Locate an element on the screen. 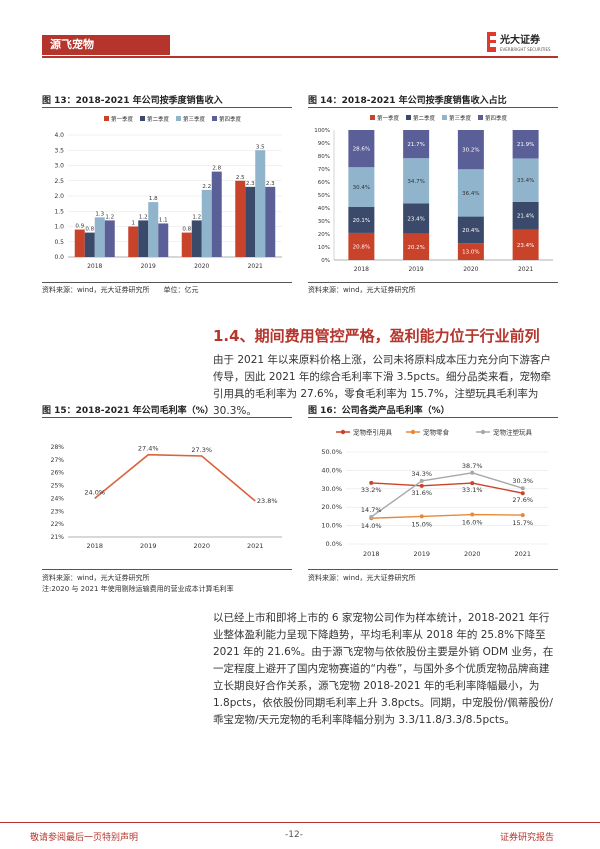  data-label: 0.9 is located at coordinates (79, 227).